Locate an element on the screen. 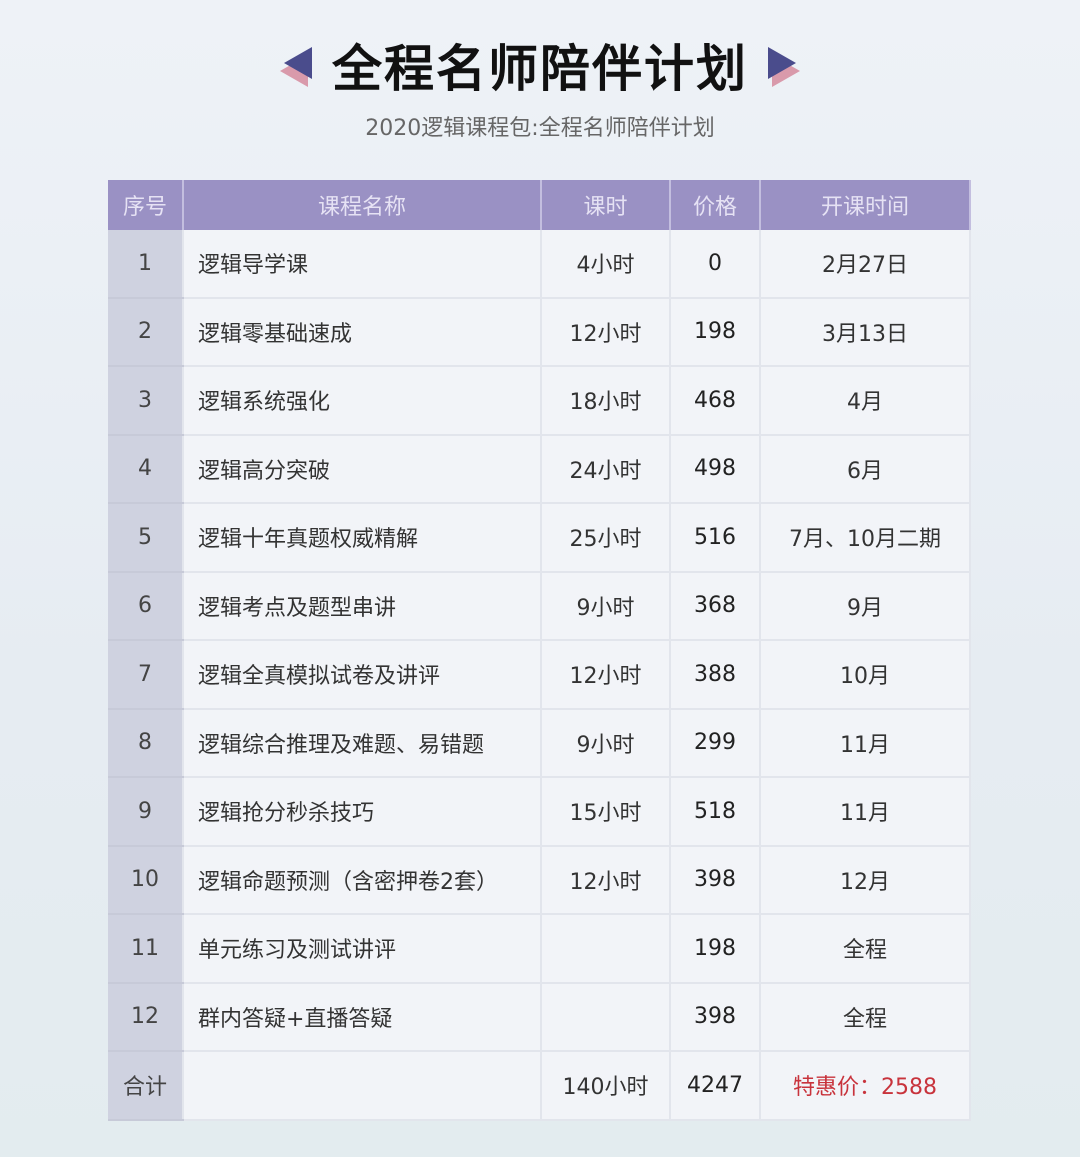 Image resolution: width=1080 pixels, height=1157 pixels. table-row: 12 群内答疑+直播答疑 398 全程 is located at coordinates (539, 1017).